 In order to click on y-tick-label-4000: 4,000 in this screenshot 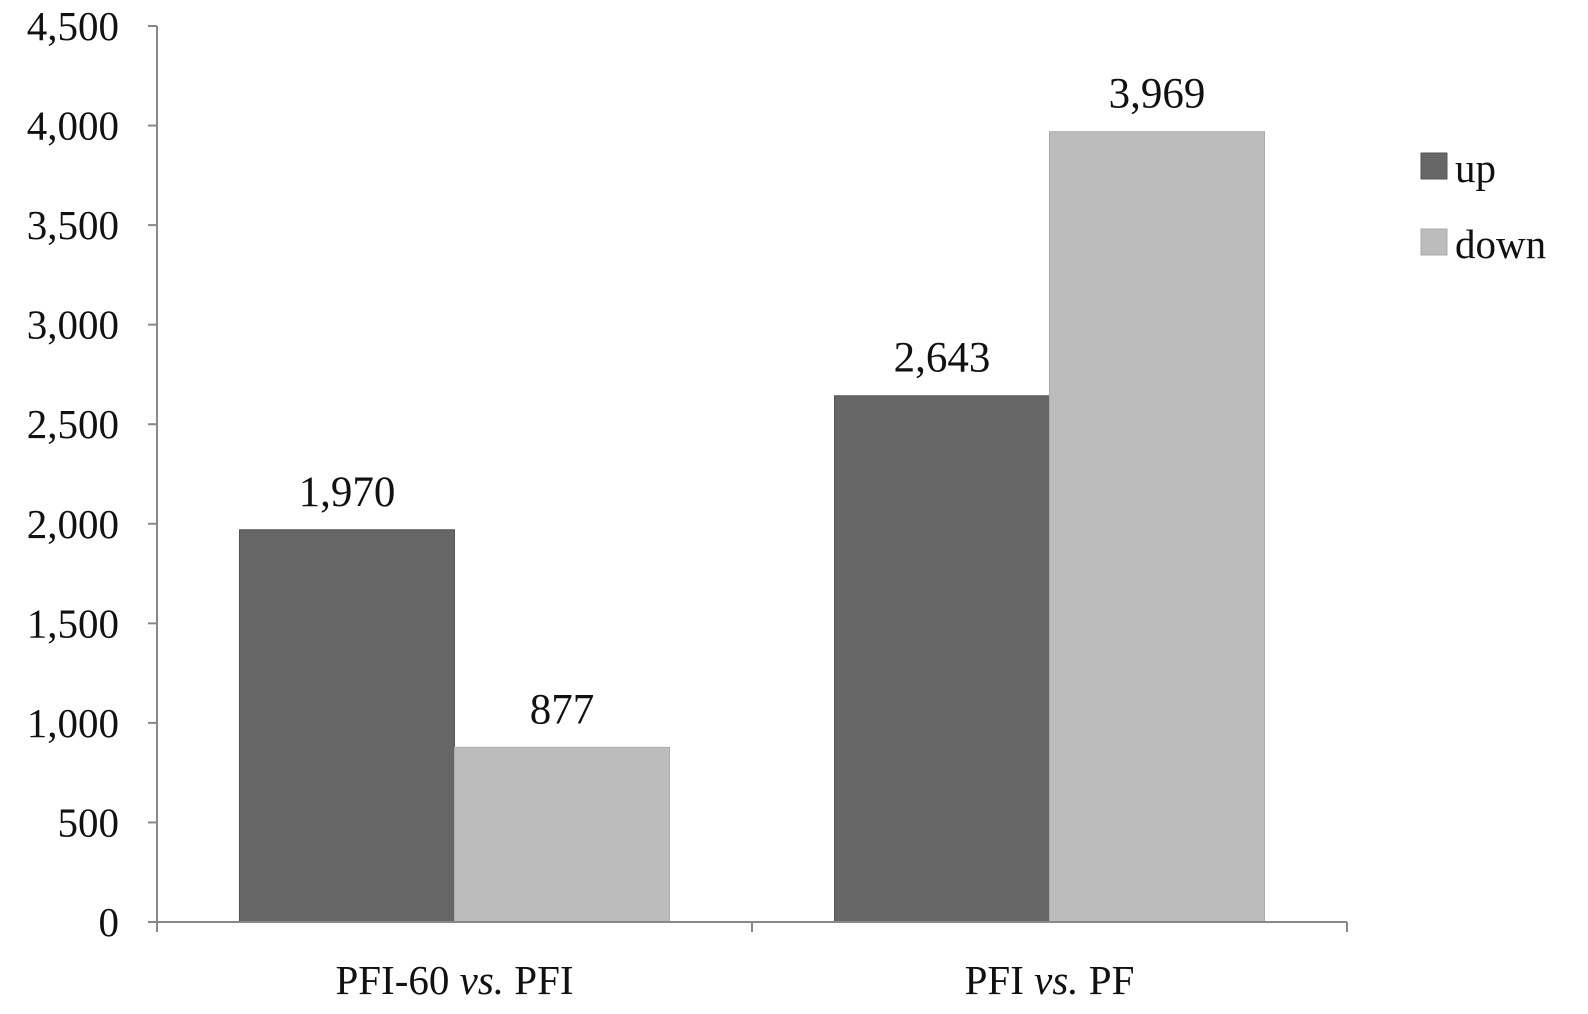, I will do `click(73, 126)`.